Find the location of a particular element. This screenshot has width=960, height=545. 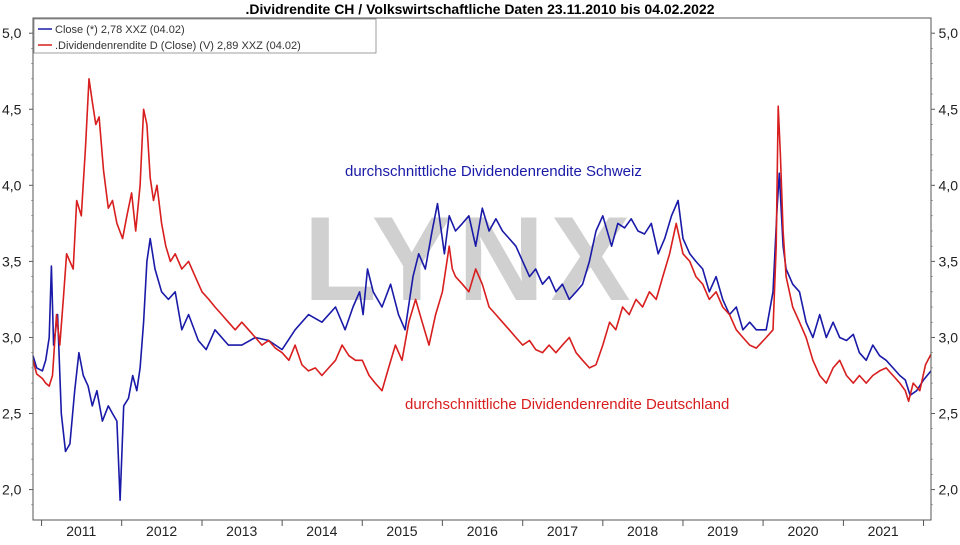

x-tick-label: 2013 is located at coordinates (241, 531).